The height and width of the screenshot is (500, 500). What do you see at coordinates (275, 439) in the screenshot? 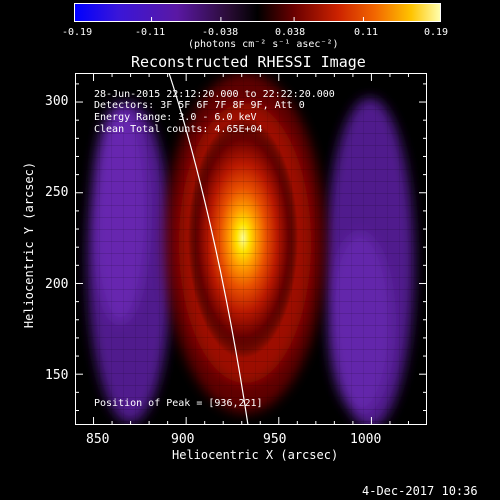
I see `x-tick-label-950: 950` at bounding box center [275, 439].